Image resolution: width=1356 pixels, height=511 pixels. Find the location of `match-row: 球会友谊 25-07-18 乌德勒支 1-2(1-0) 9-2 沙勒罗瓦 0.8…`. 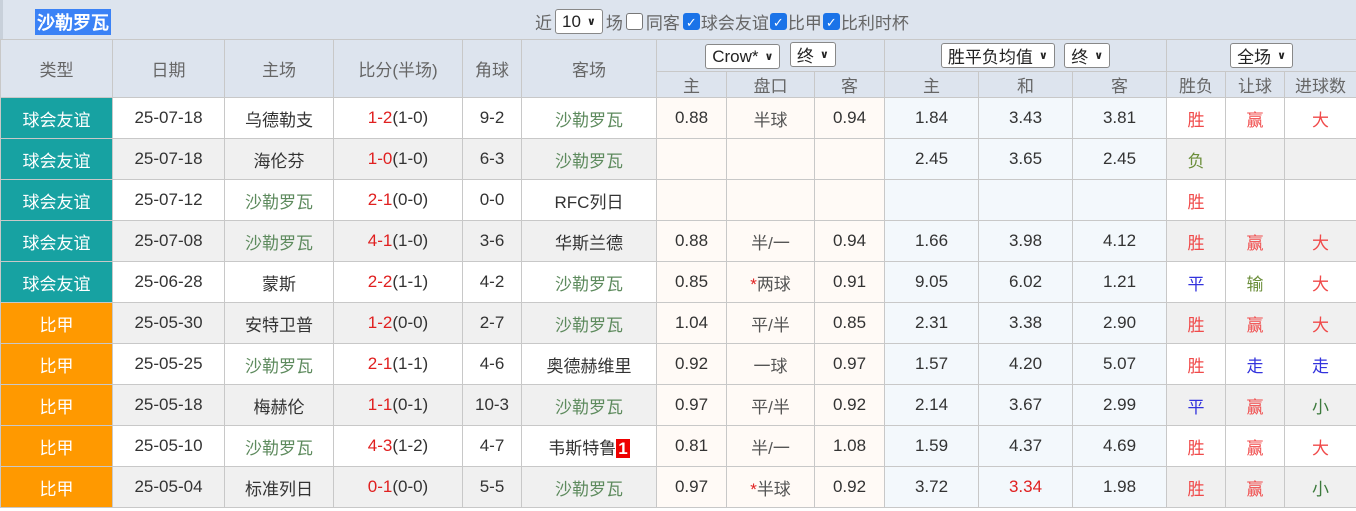

match-row: 球会友谊 25-07-18 乌德勒支 1-2(1-0) 9-2 沙勒罗瓦 0.8… is located at coordinates (678, 118).